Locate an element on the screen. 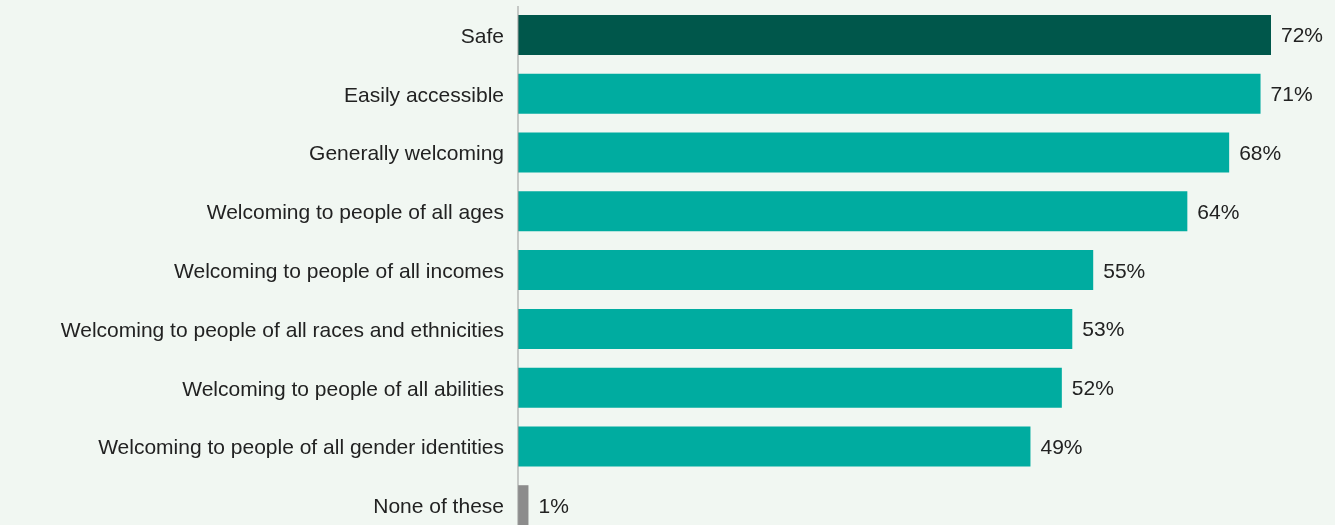  y-tick-label: None of these is located at coordinates (438, 506).